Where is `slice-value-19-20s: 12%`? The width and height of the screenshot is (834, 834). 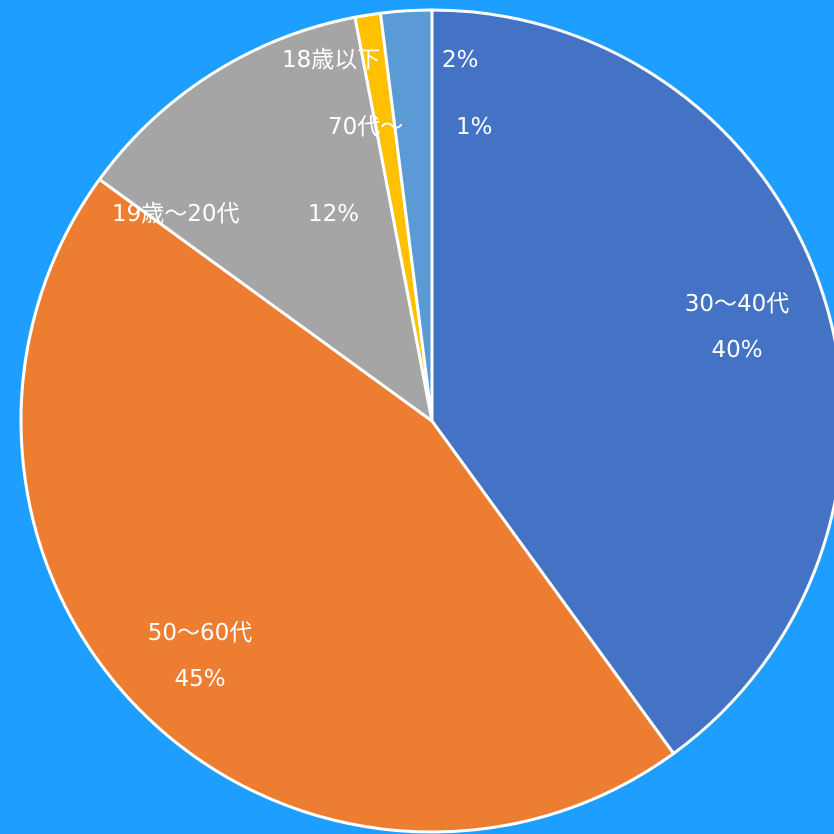
slice-value-19-20s: 12% is located at coordinates (333, 214).